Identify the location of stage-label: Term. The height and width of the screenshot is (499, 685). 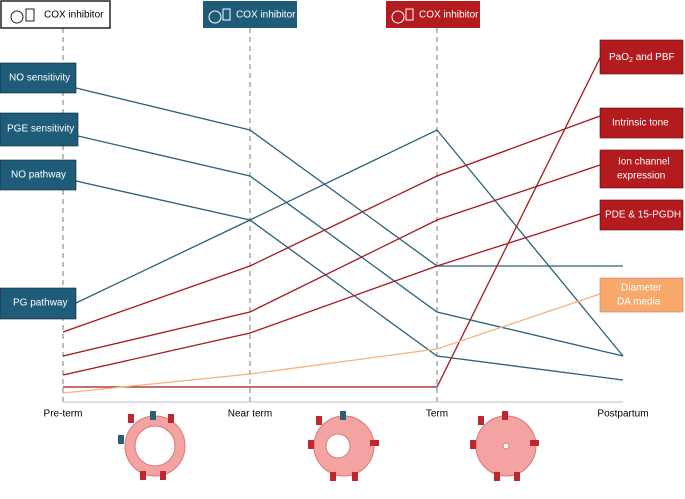
(437, 414).